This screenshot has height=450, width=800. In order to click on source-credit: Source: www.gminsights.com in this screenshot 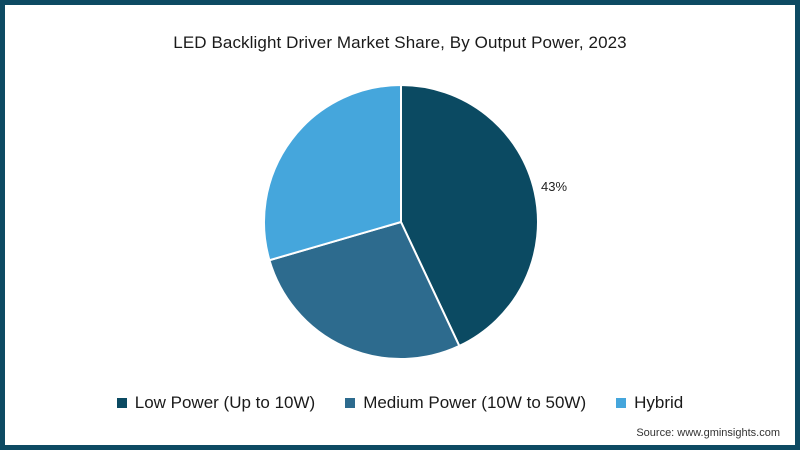, I will do `click(708, 433)`.